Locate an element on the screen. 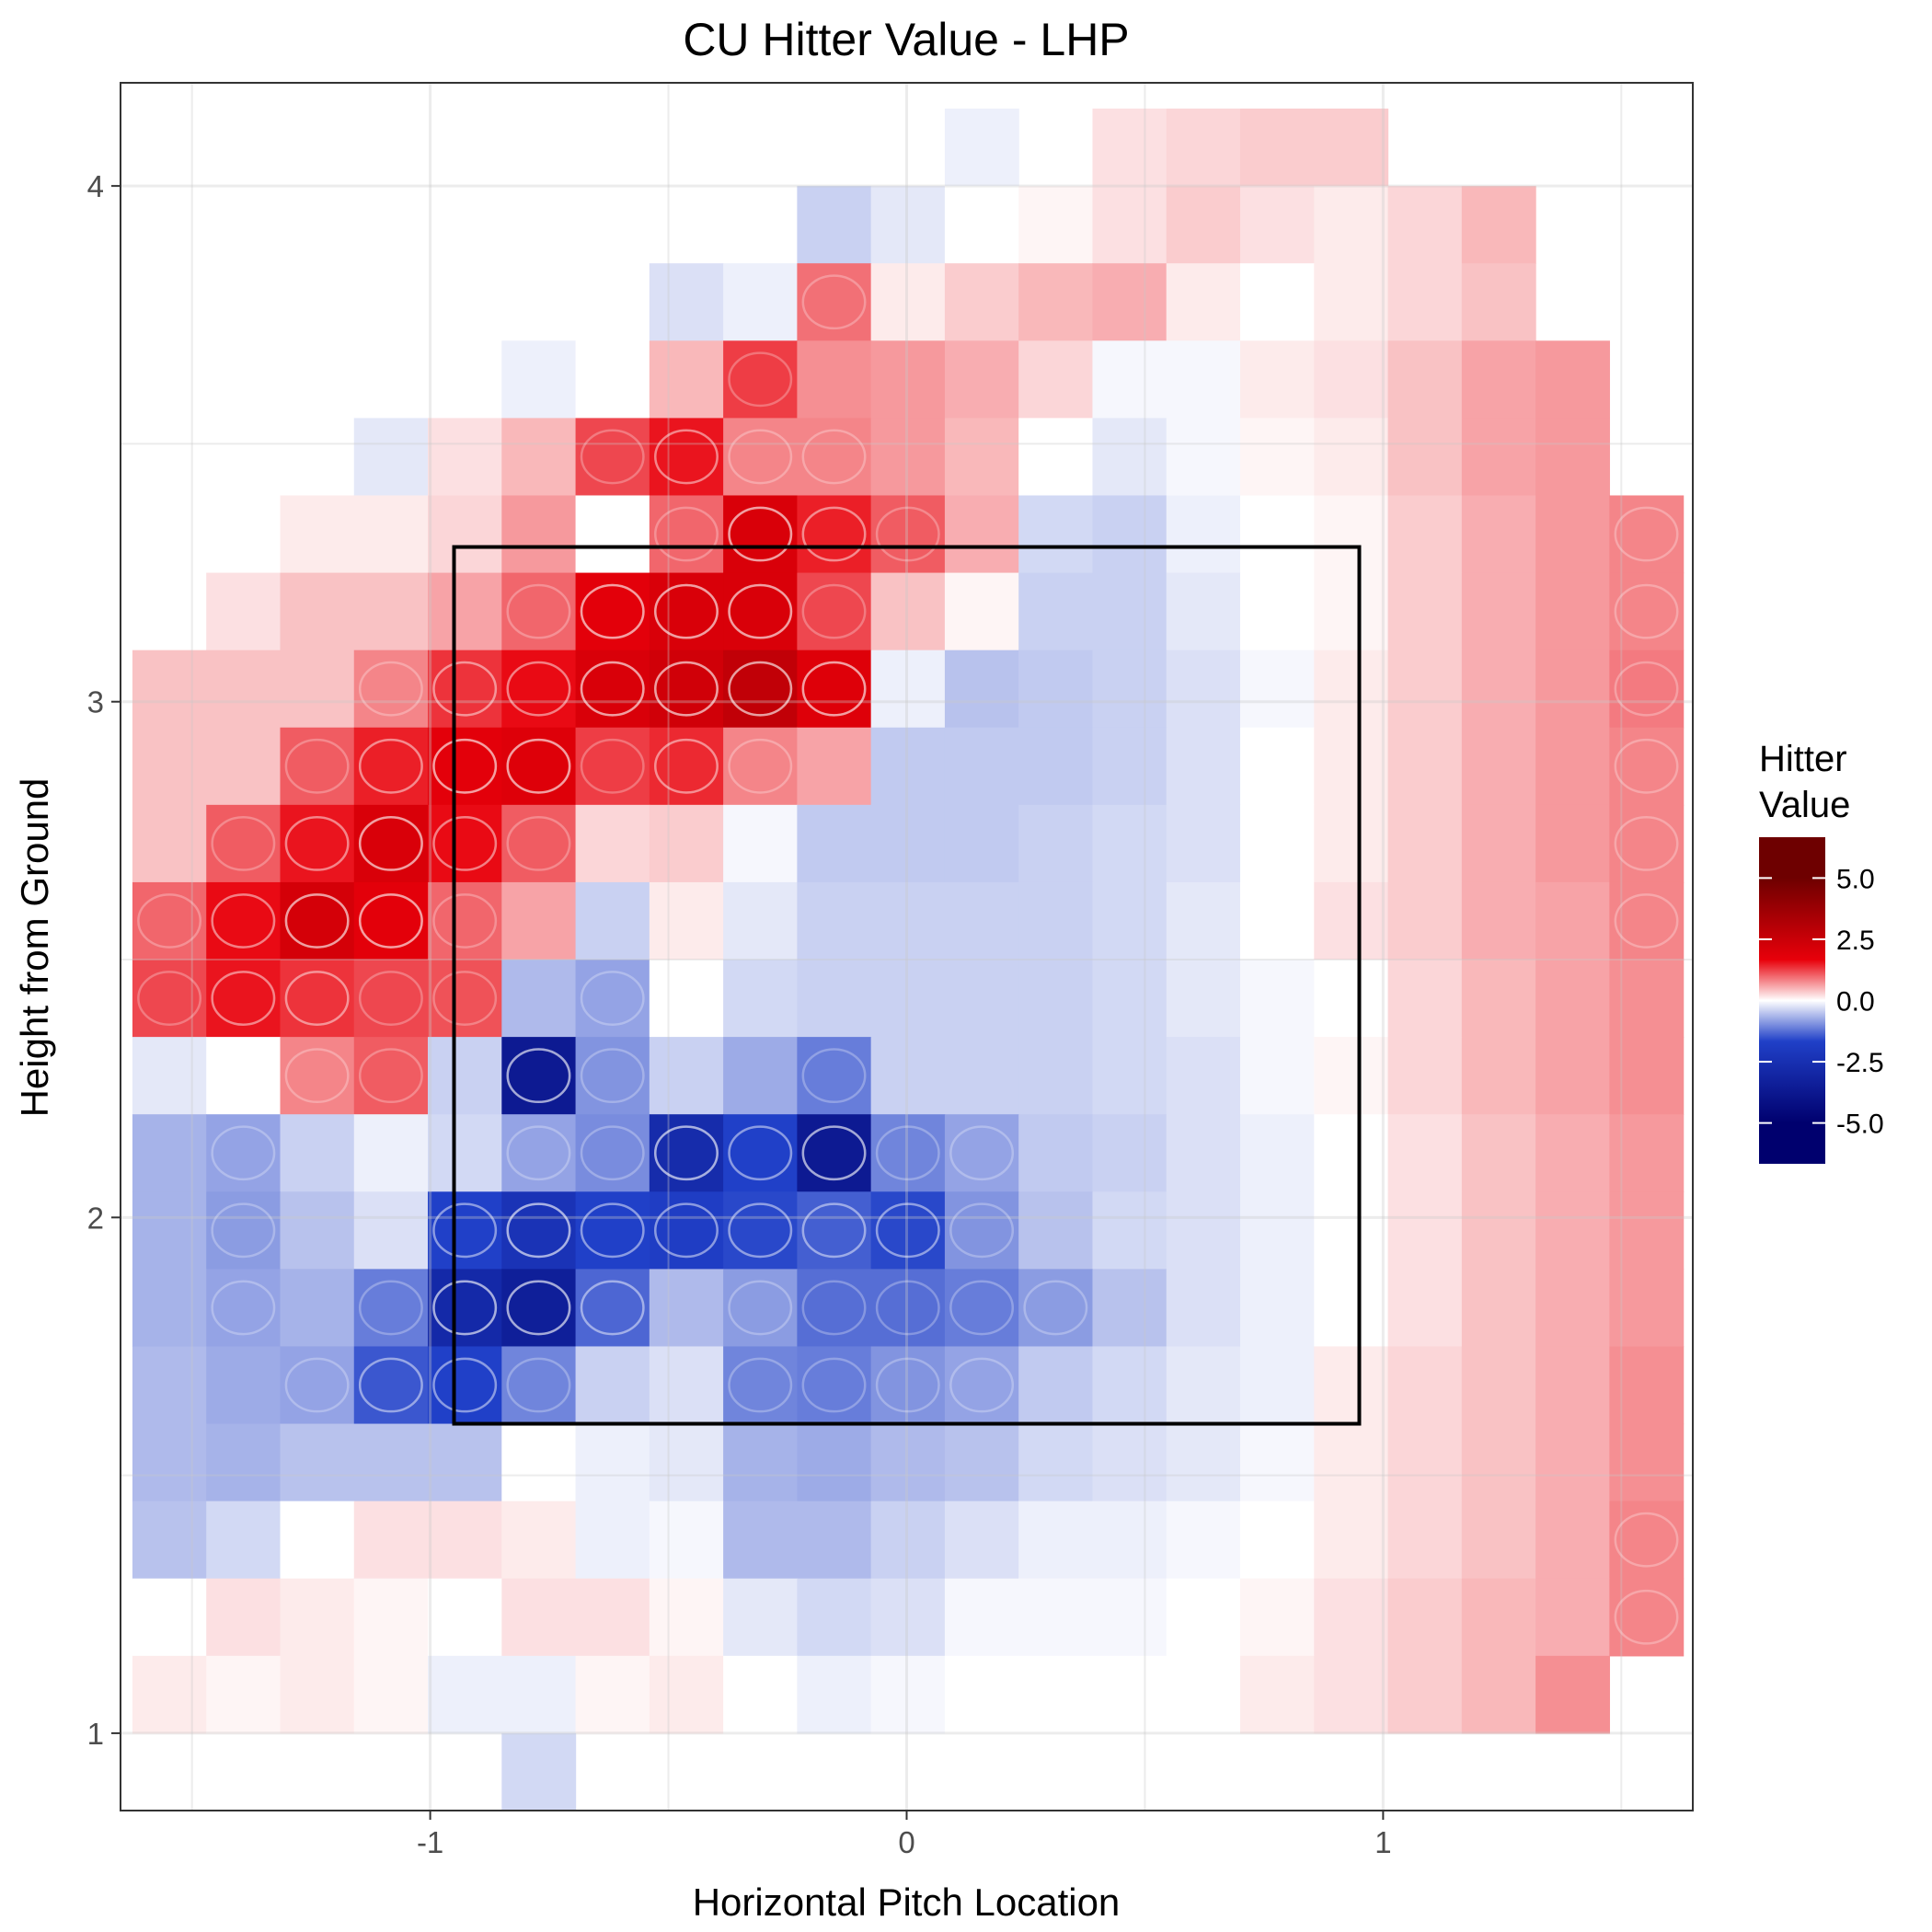 Image resolution: width=1932 pixels, height=1932 pixels. y-axis-title: Height from Ground is located at coordinates (34, 948).